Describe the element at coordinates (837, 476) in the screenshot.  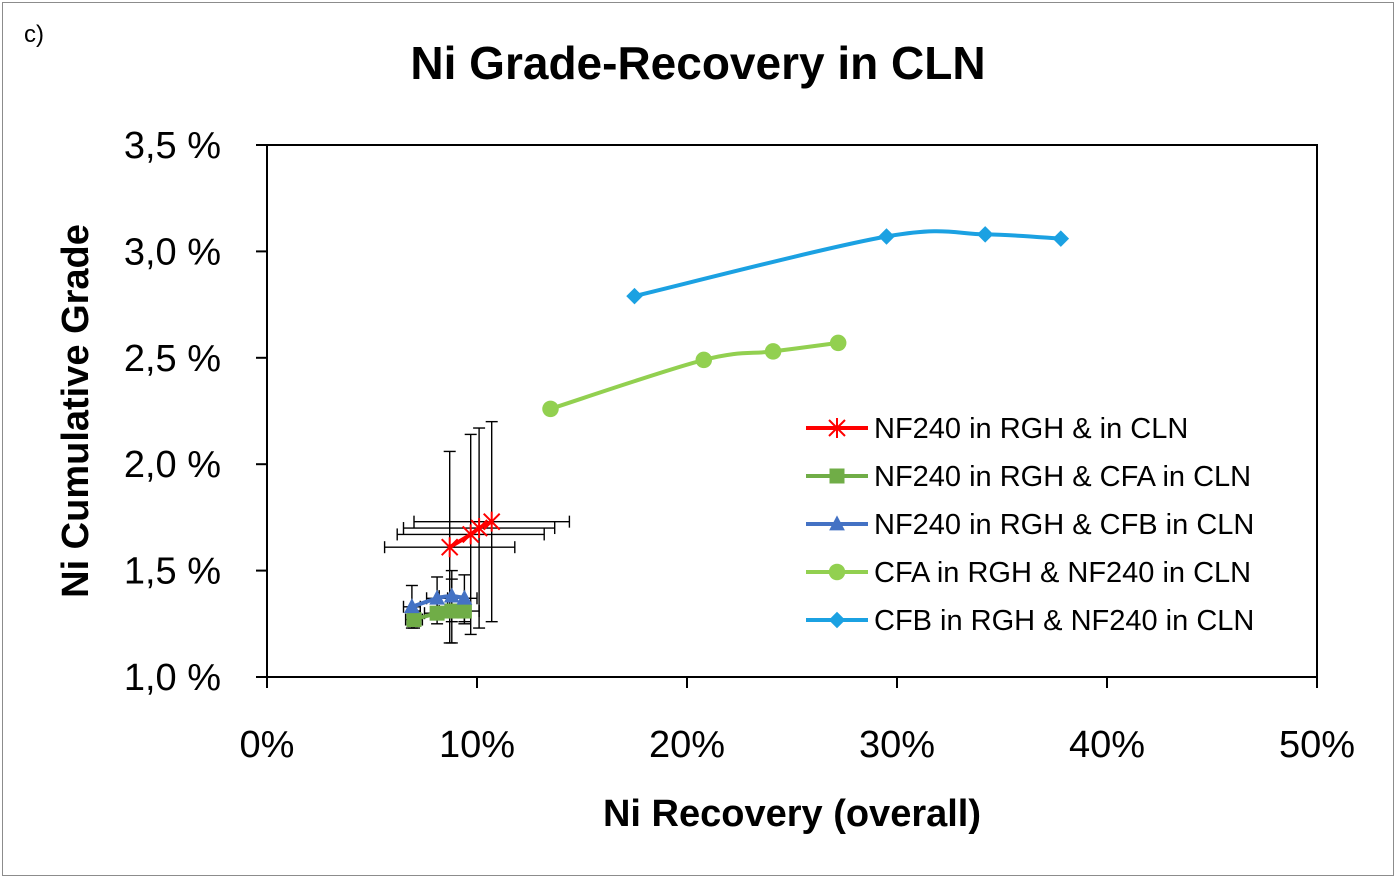
I see `legend-marker-square` at that location.